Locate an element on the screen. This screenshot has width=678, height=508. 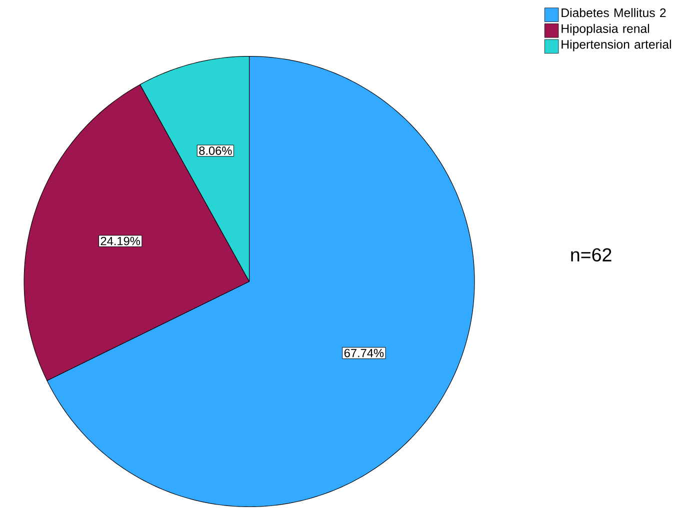
legend-label: Diabetes Mellitus 2 is located at coordinates (614, 13).